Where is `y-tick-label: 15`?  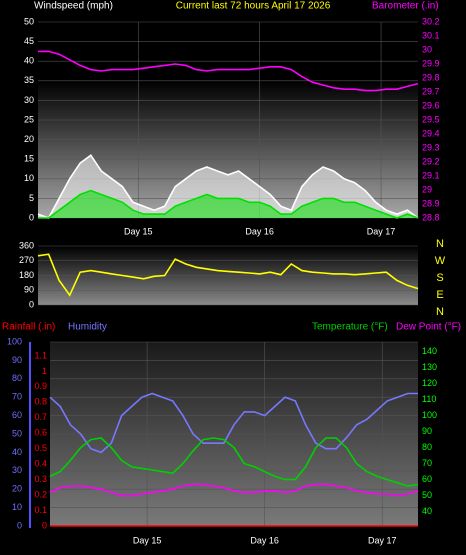 y-tick-label: 15 is located at coordinates (29, 159).